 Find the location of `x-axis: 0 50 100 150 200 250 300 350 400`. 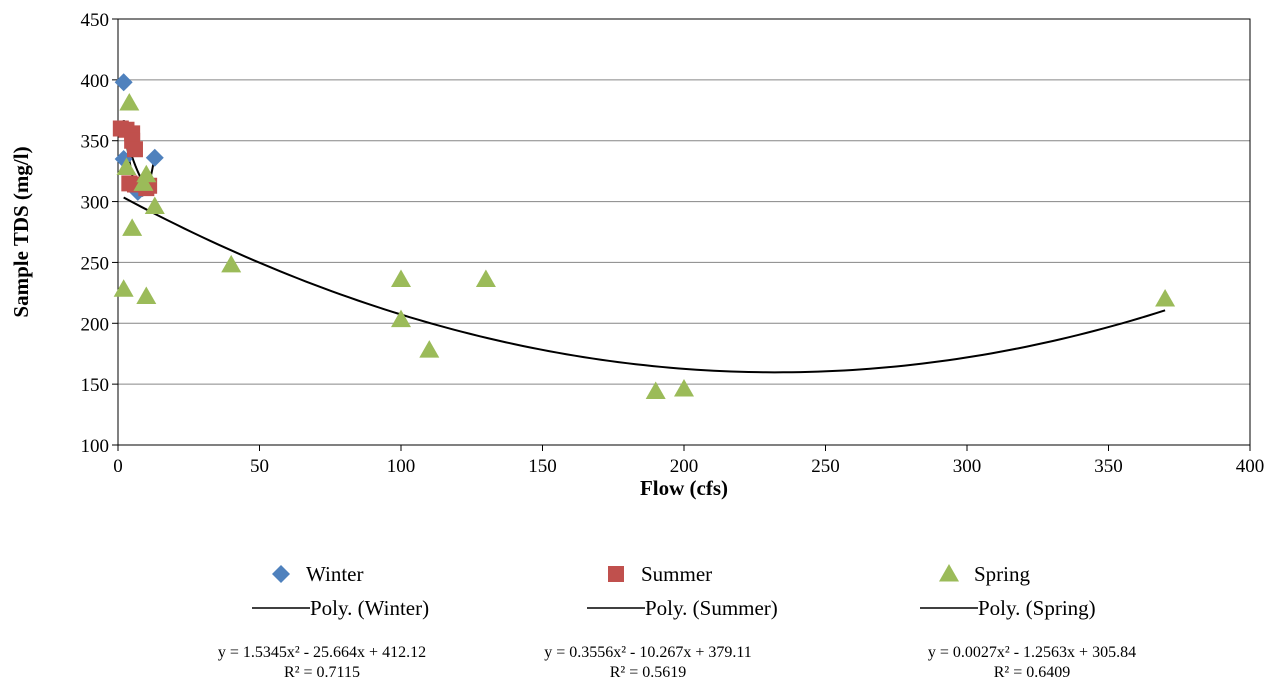

x-axis: 0 50 100 150 200 250 300 350 400 is located at coordinates (688, 461).